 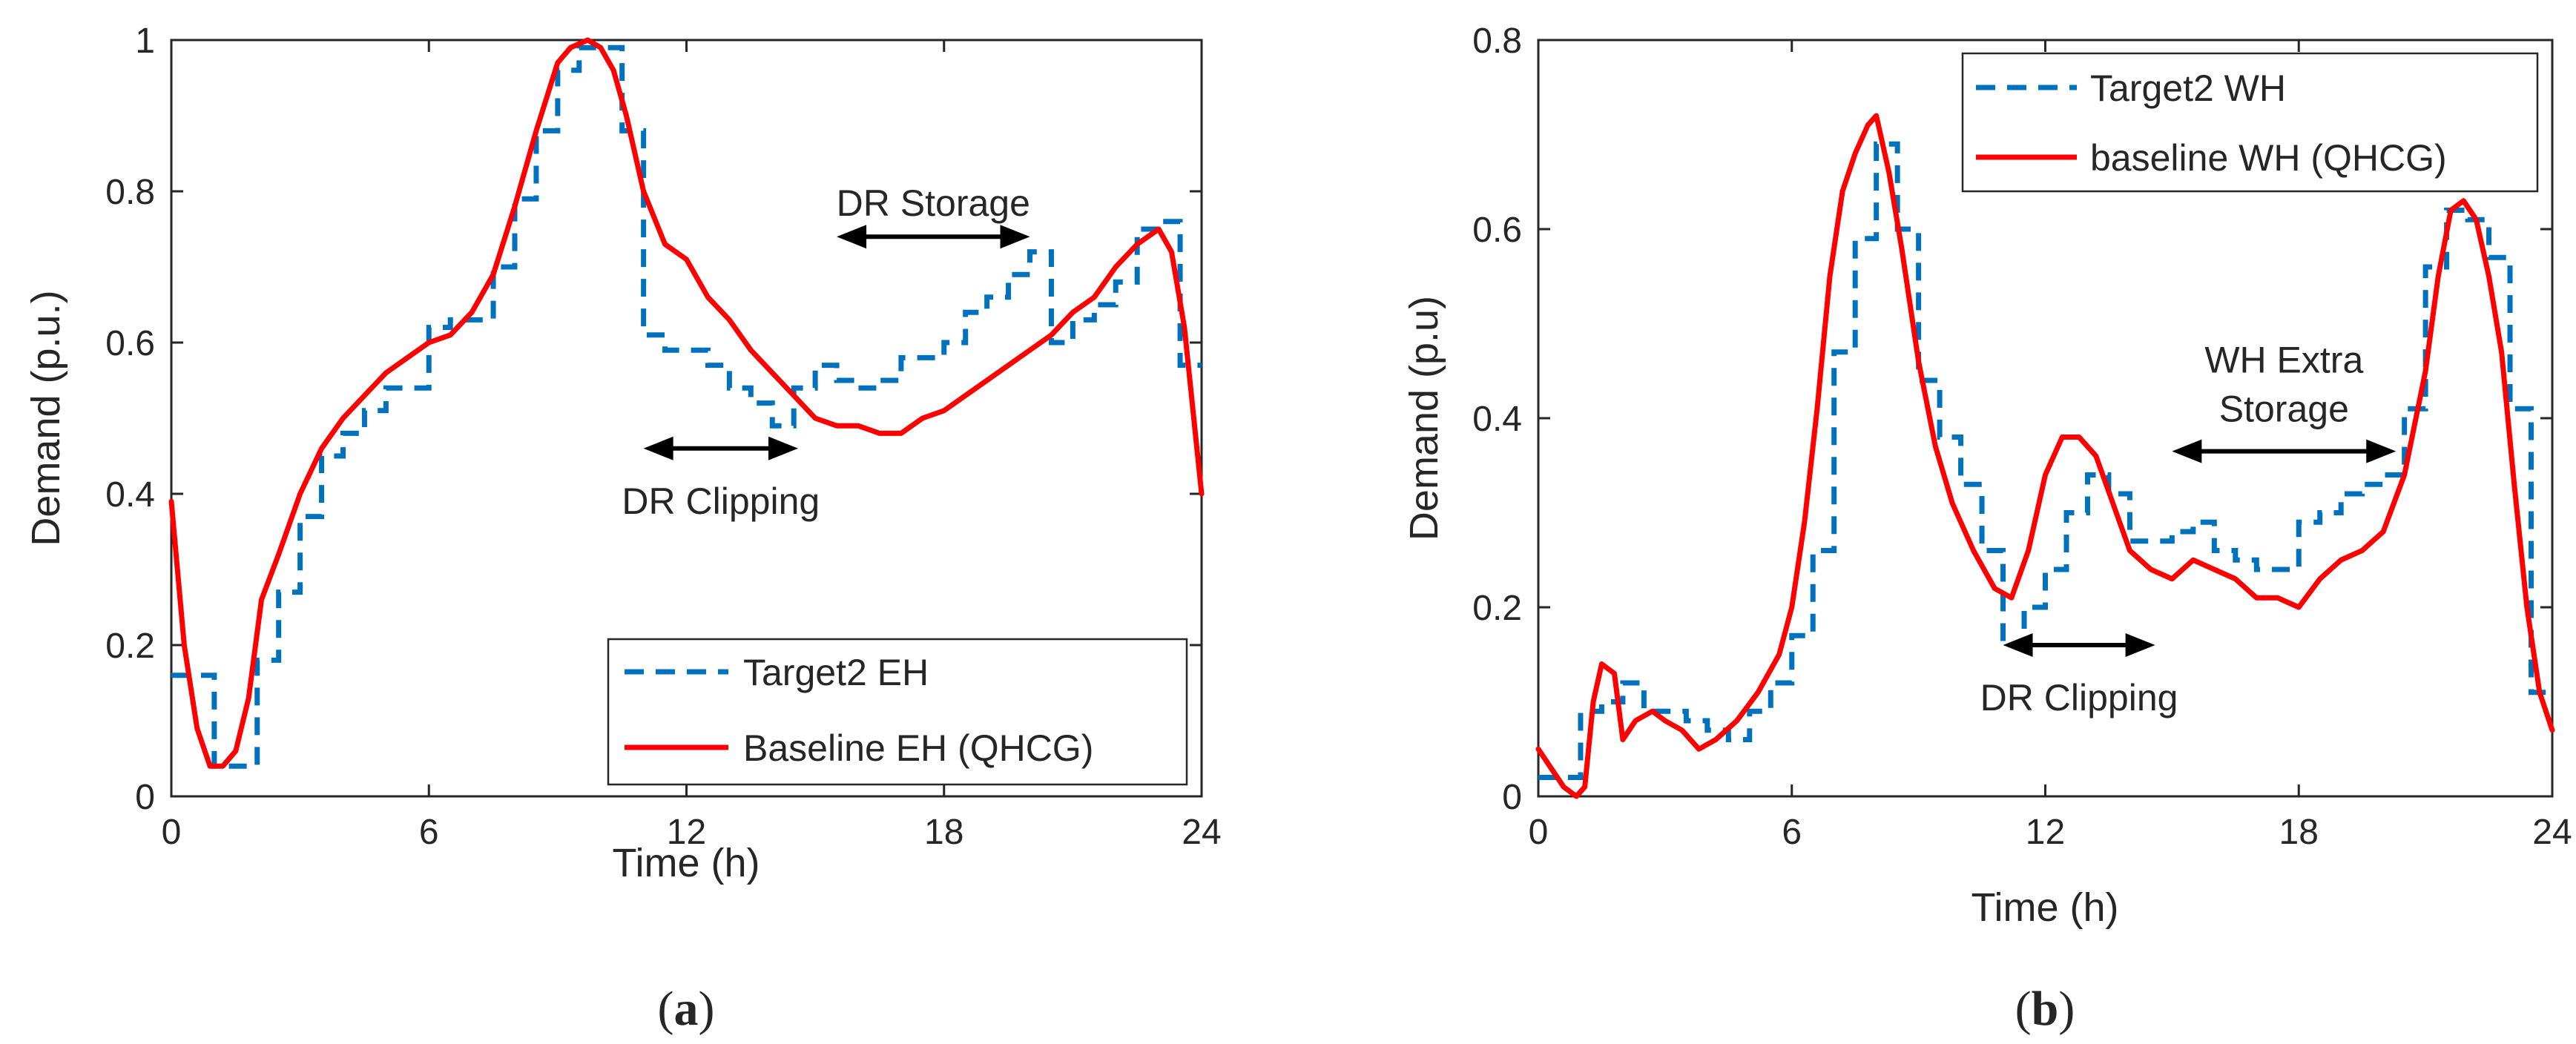 I want to click on x-tick-label-b: 0, so click(x=1539, y=832).